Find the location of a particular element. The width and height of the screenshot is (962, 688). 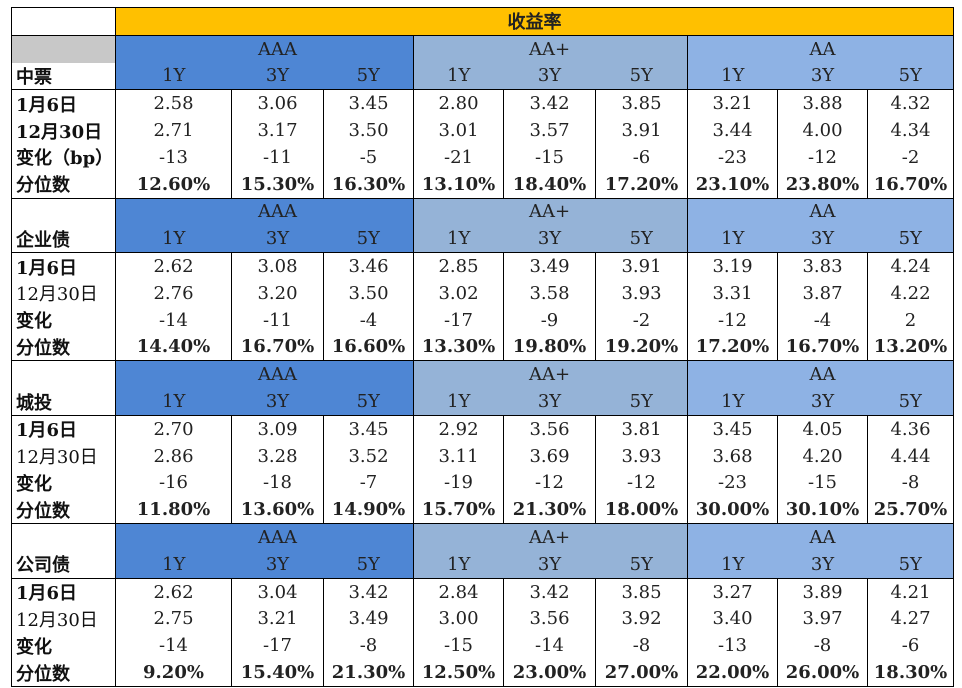

table-row: 1月6日 2.70 3.09 3.45 2.92 3.56 3.81 3.45 4.05 4.36 is located at coordinates (483, 429).